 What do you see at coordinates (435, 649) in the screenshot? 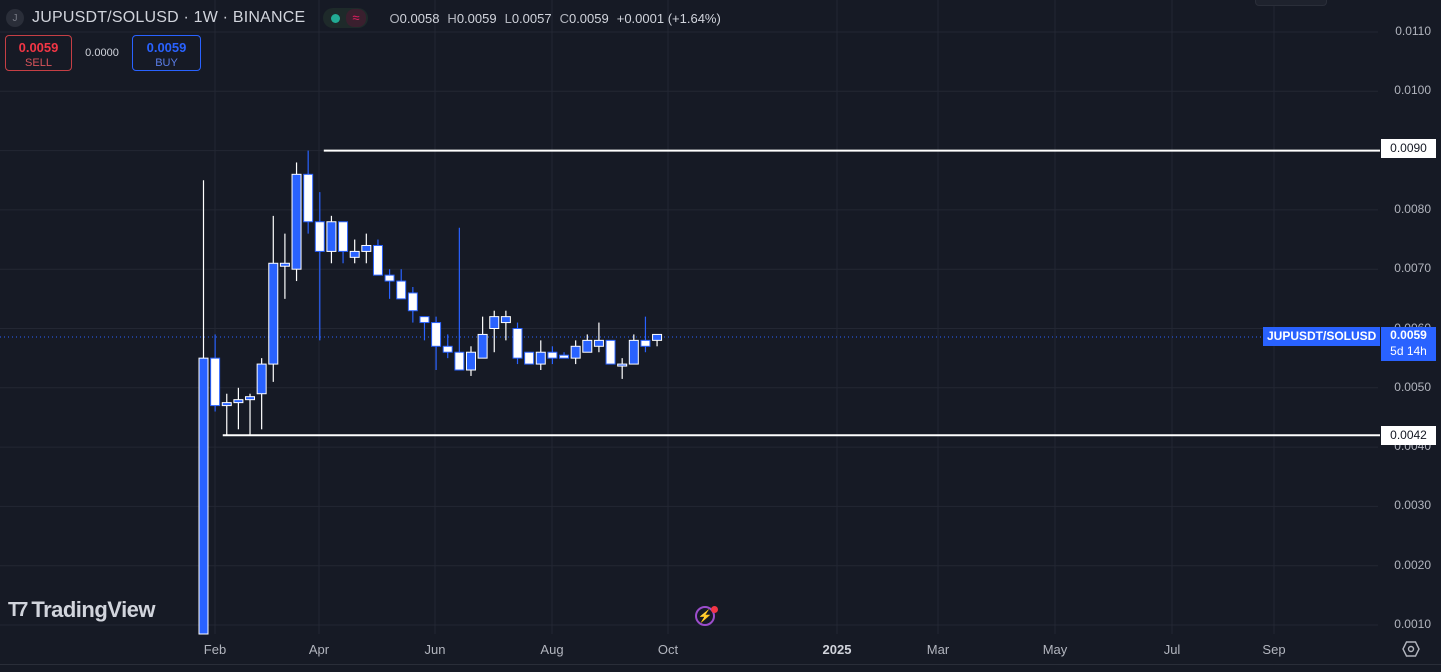
I see `time-tick-label: Jun` at bounding box center [435, 649].